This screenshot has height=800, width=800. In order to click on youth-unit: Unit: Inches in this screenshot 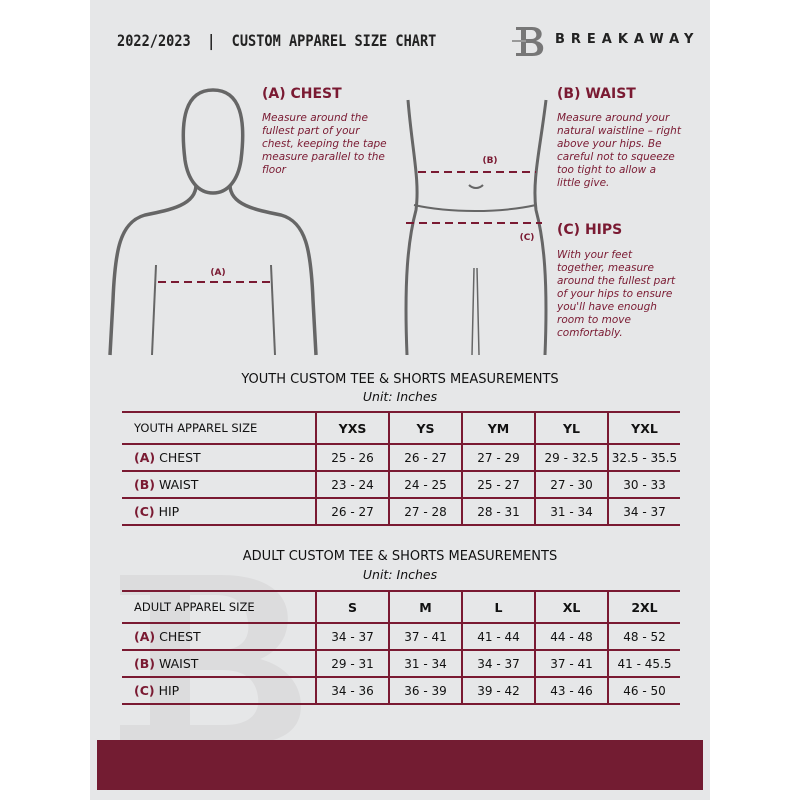, I will do `click(400, 396)`.